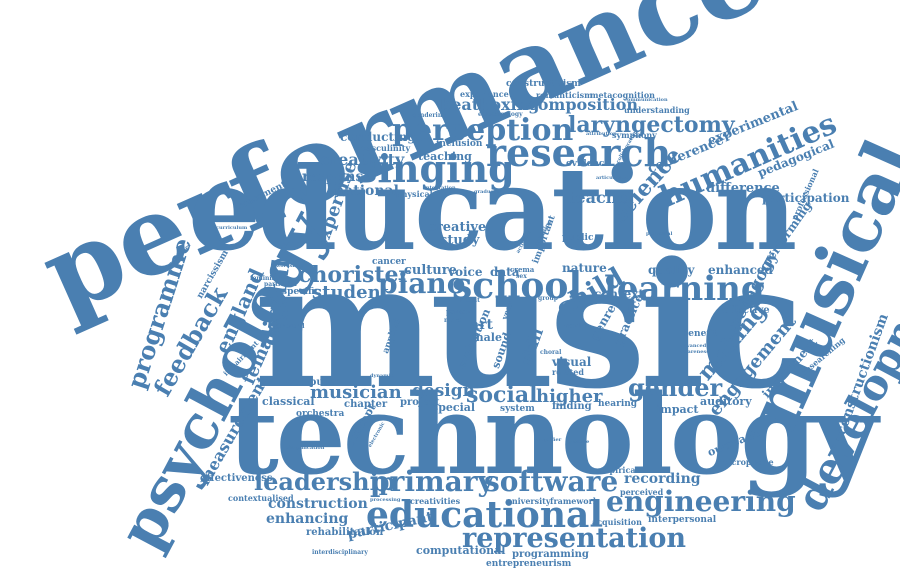 Image resolution: width=900 pixels, height=568 pixels. Describe the element at coordinates (453, 320) in the screenshot. I see `word-more: more` at that location.